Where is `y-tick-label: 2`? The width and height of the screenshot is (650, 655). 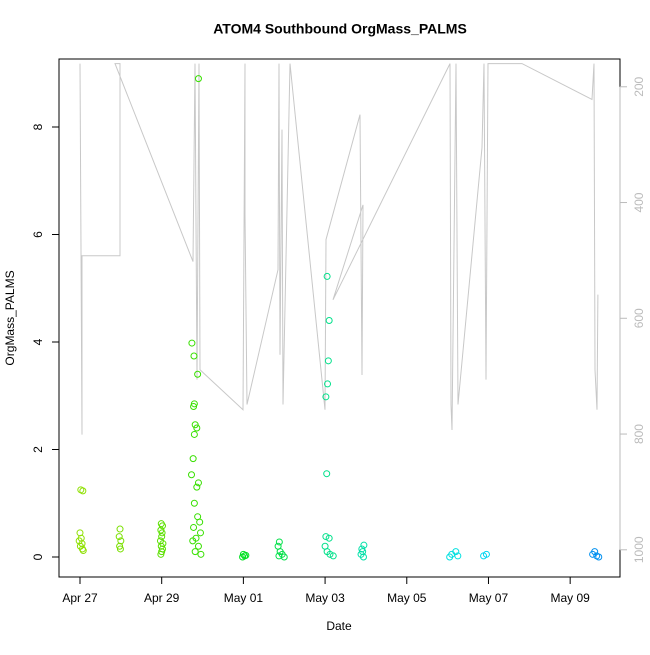 y-tick-label: 2 is located at coordinates (38, 449).